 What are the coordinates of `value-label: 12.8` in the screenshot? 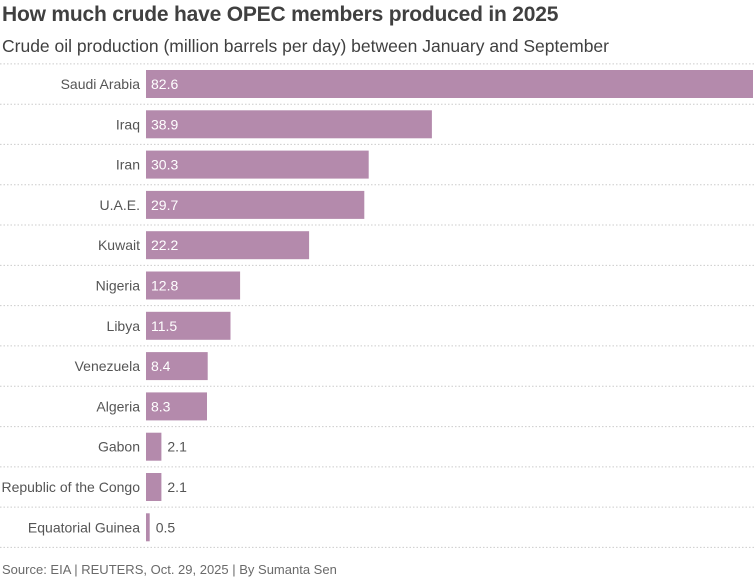 It's located at (164, 286).